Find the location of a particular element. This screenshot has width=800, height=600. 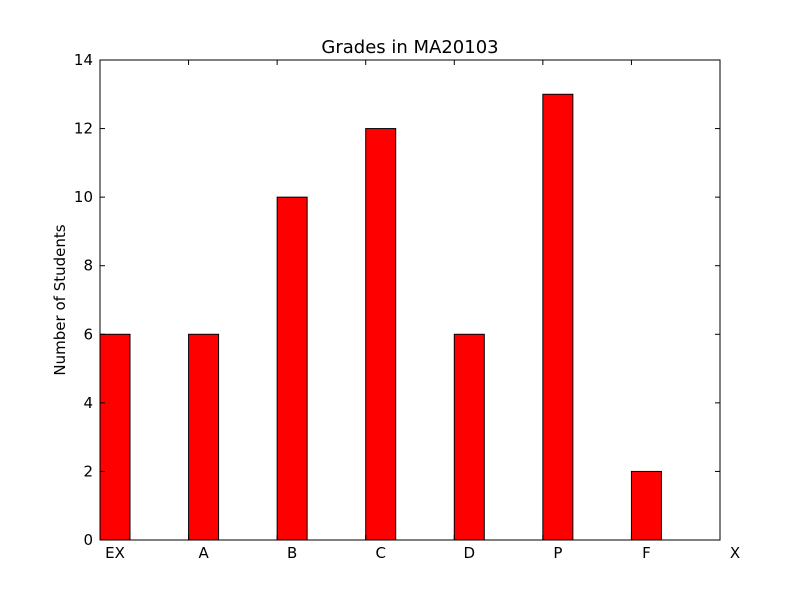

x-tick-label: P is located at coordinates (557, 553).